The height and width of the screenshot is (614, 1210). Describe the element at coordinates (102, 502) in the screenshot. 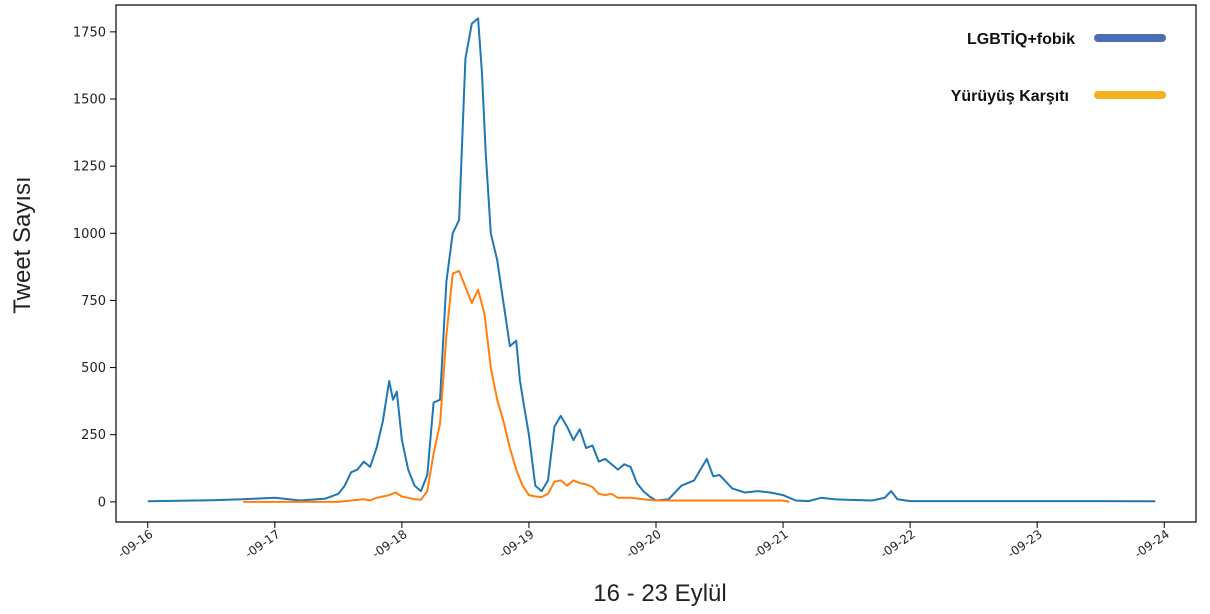

I see `y-tick-label: 0` at that location.